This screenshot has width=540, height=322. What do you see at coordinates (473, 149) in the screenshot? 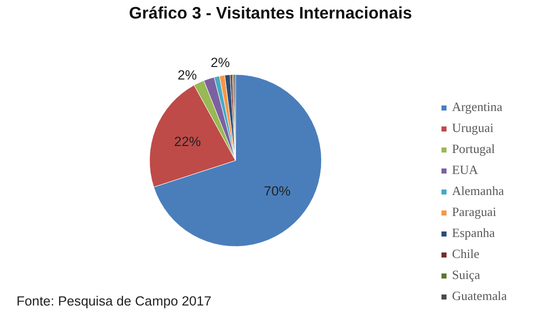
I see `legend-label: Portugal` at bounding box center [473, 149].